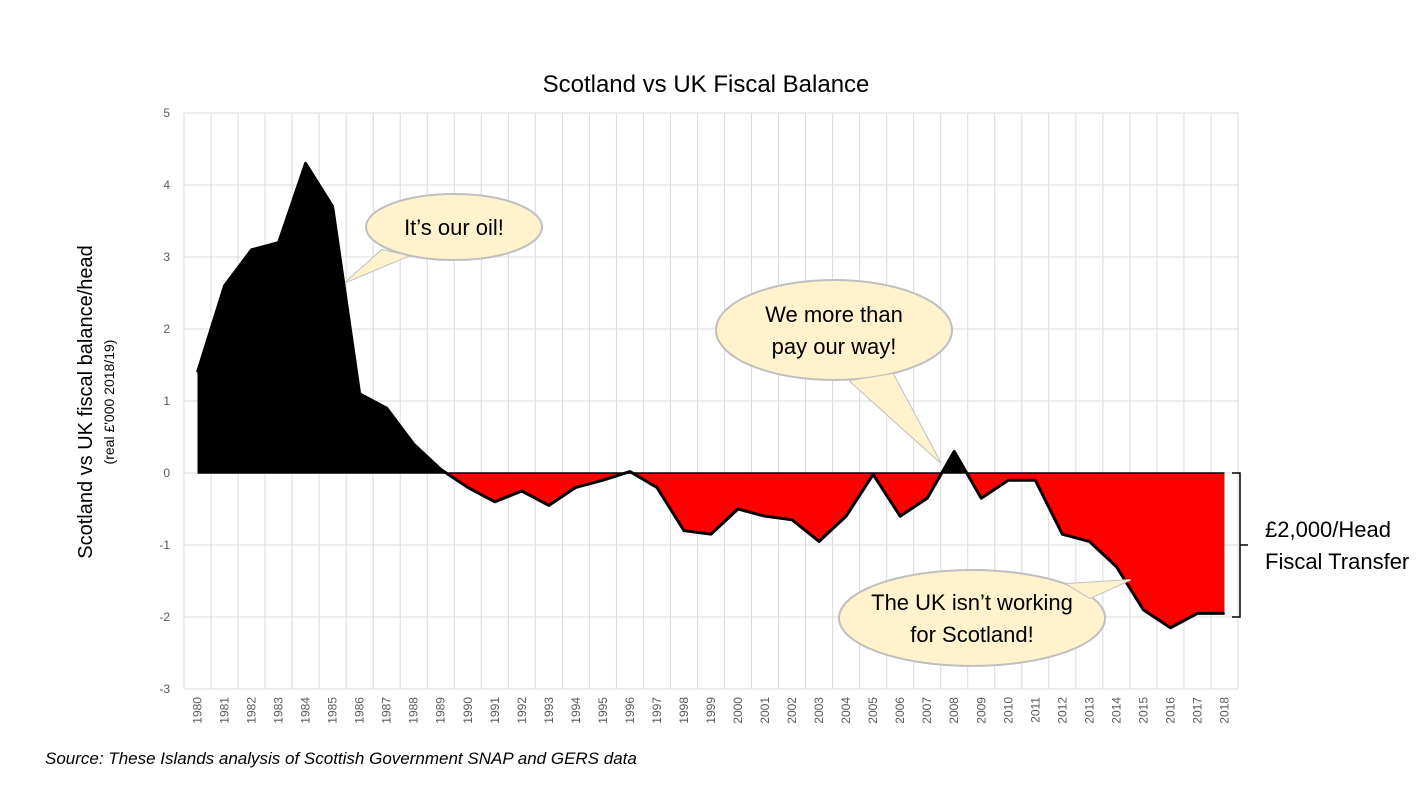 Image resolution: width=1425 pixels, height=799 pixels. I want to click on x-tick-label: 1988, so click(414, 710).